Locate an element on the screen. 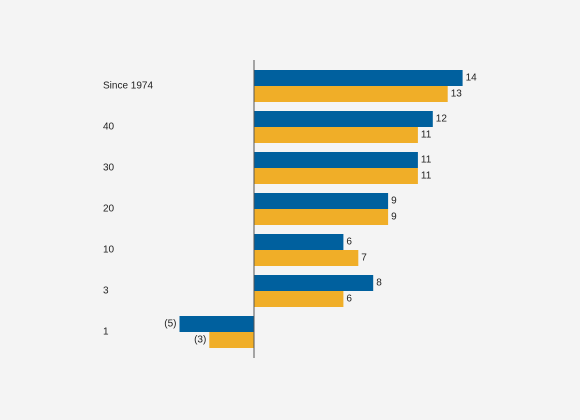 This screenshot has width=580, height=420. category-label: 3 is located at coordinates (106, 291).